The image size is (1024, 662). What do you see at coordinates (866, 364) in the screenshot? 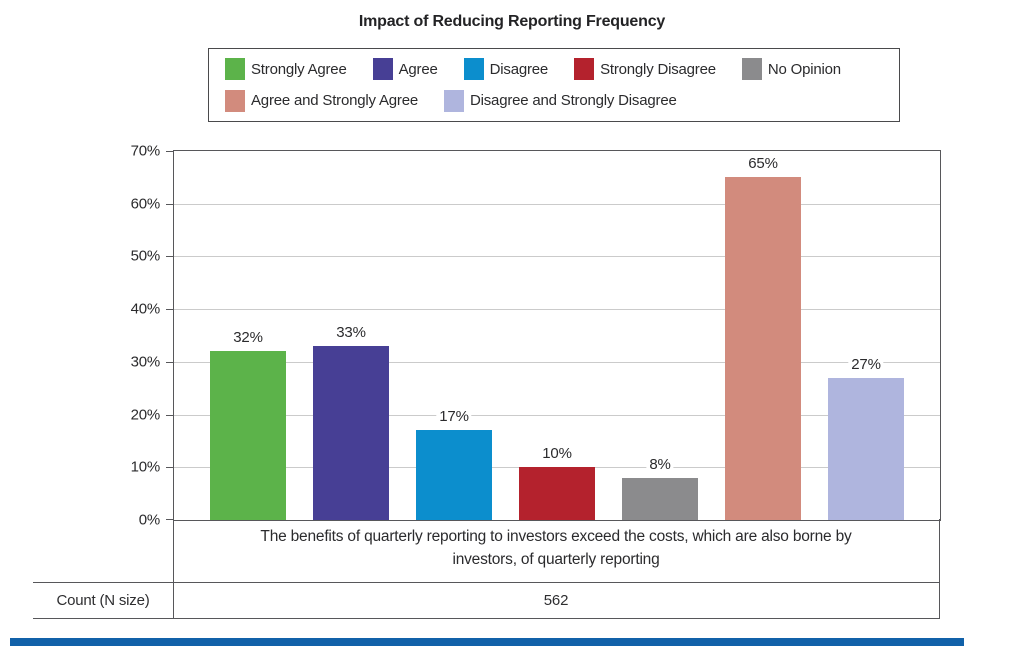
I see `bar-value-label: 27%` at bounding box center [866, 364].